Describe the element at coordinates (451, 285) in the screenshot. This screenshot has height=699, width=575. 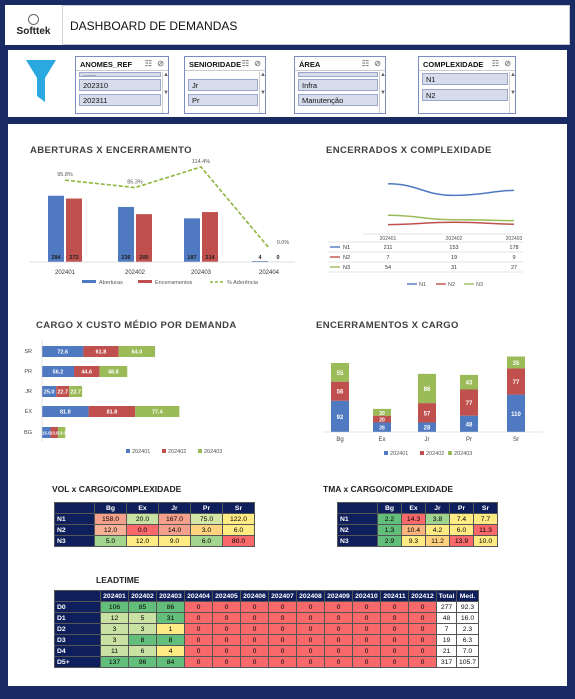
I see `legend-label: N2` at that location.